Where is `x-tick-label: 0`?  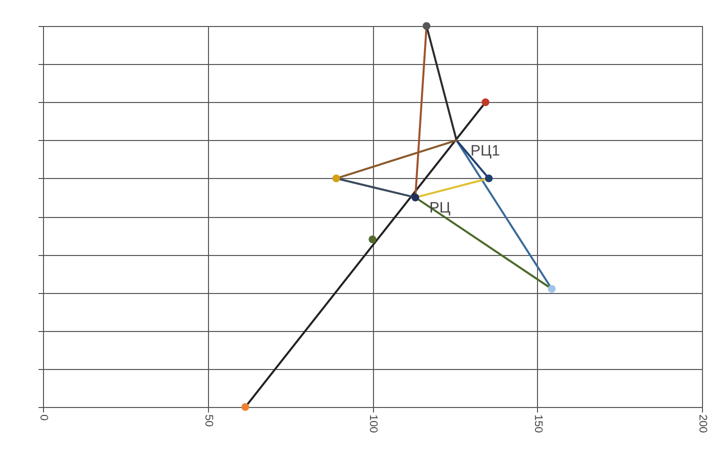
x-tick-label: 0 is located at coordinates (44, 417).